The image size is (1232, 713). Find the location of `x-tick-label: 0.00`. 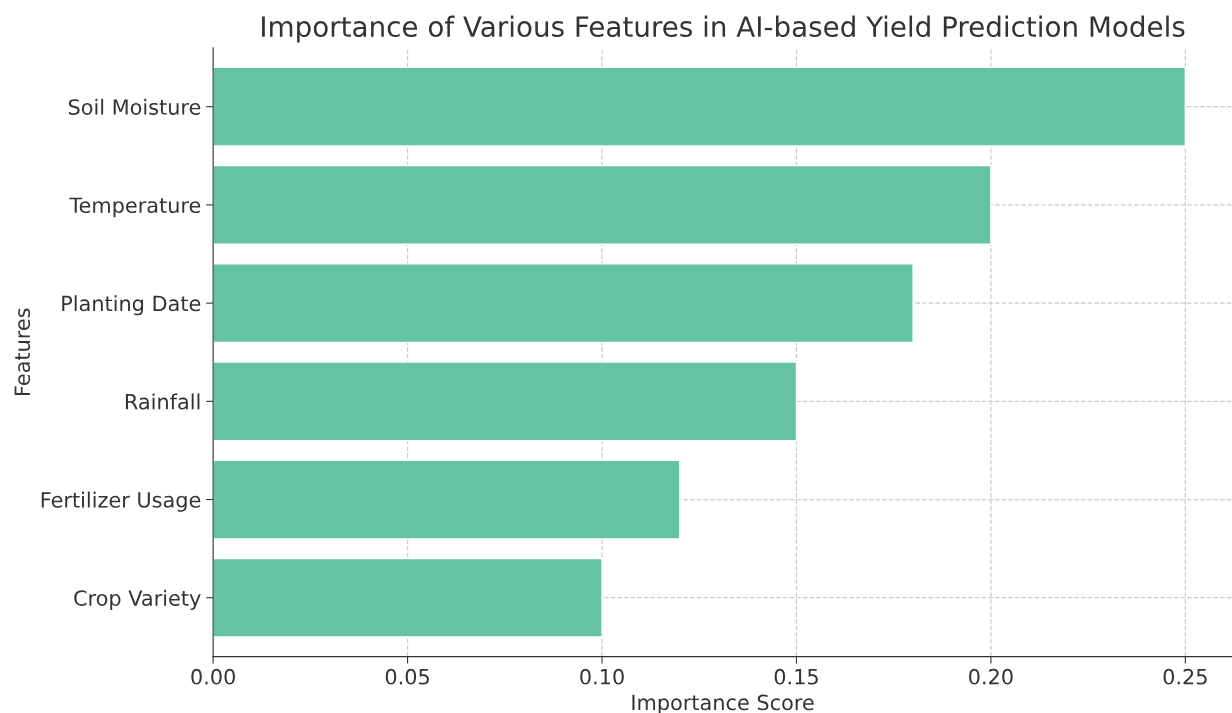

x-tick-label: 0.00 is located at coordinates (213, 676).